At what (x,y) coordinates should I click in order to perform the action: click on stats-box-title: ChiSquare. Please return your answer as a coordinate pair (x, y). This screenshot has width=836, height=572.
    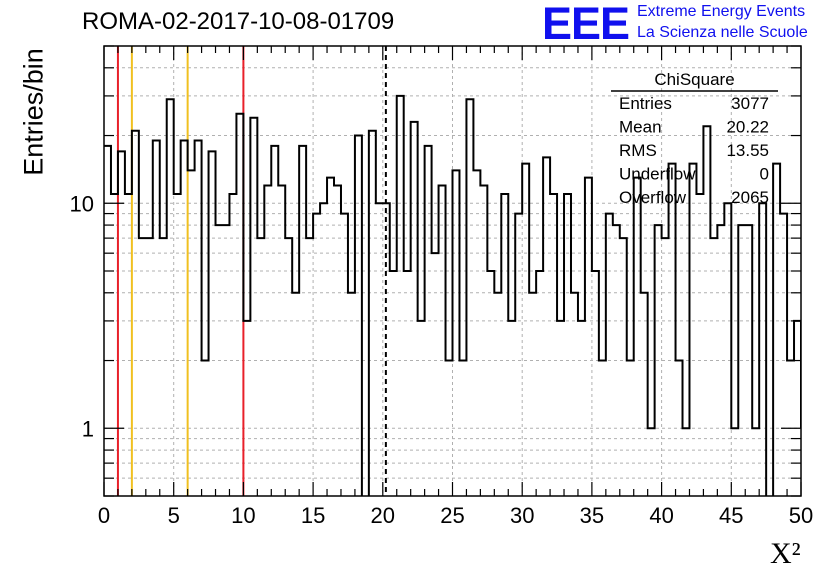
    Looking at the image, I should click on (694, 79).